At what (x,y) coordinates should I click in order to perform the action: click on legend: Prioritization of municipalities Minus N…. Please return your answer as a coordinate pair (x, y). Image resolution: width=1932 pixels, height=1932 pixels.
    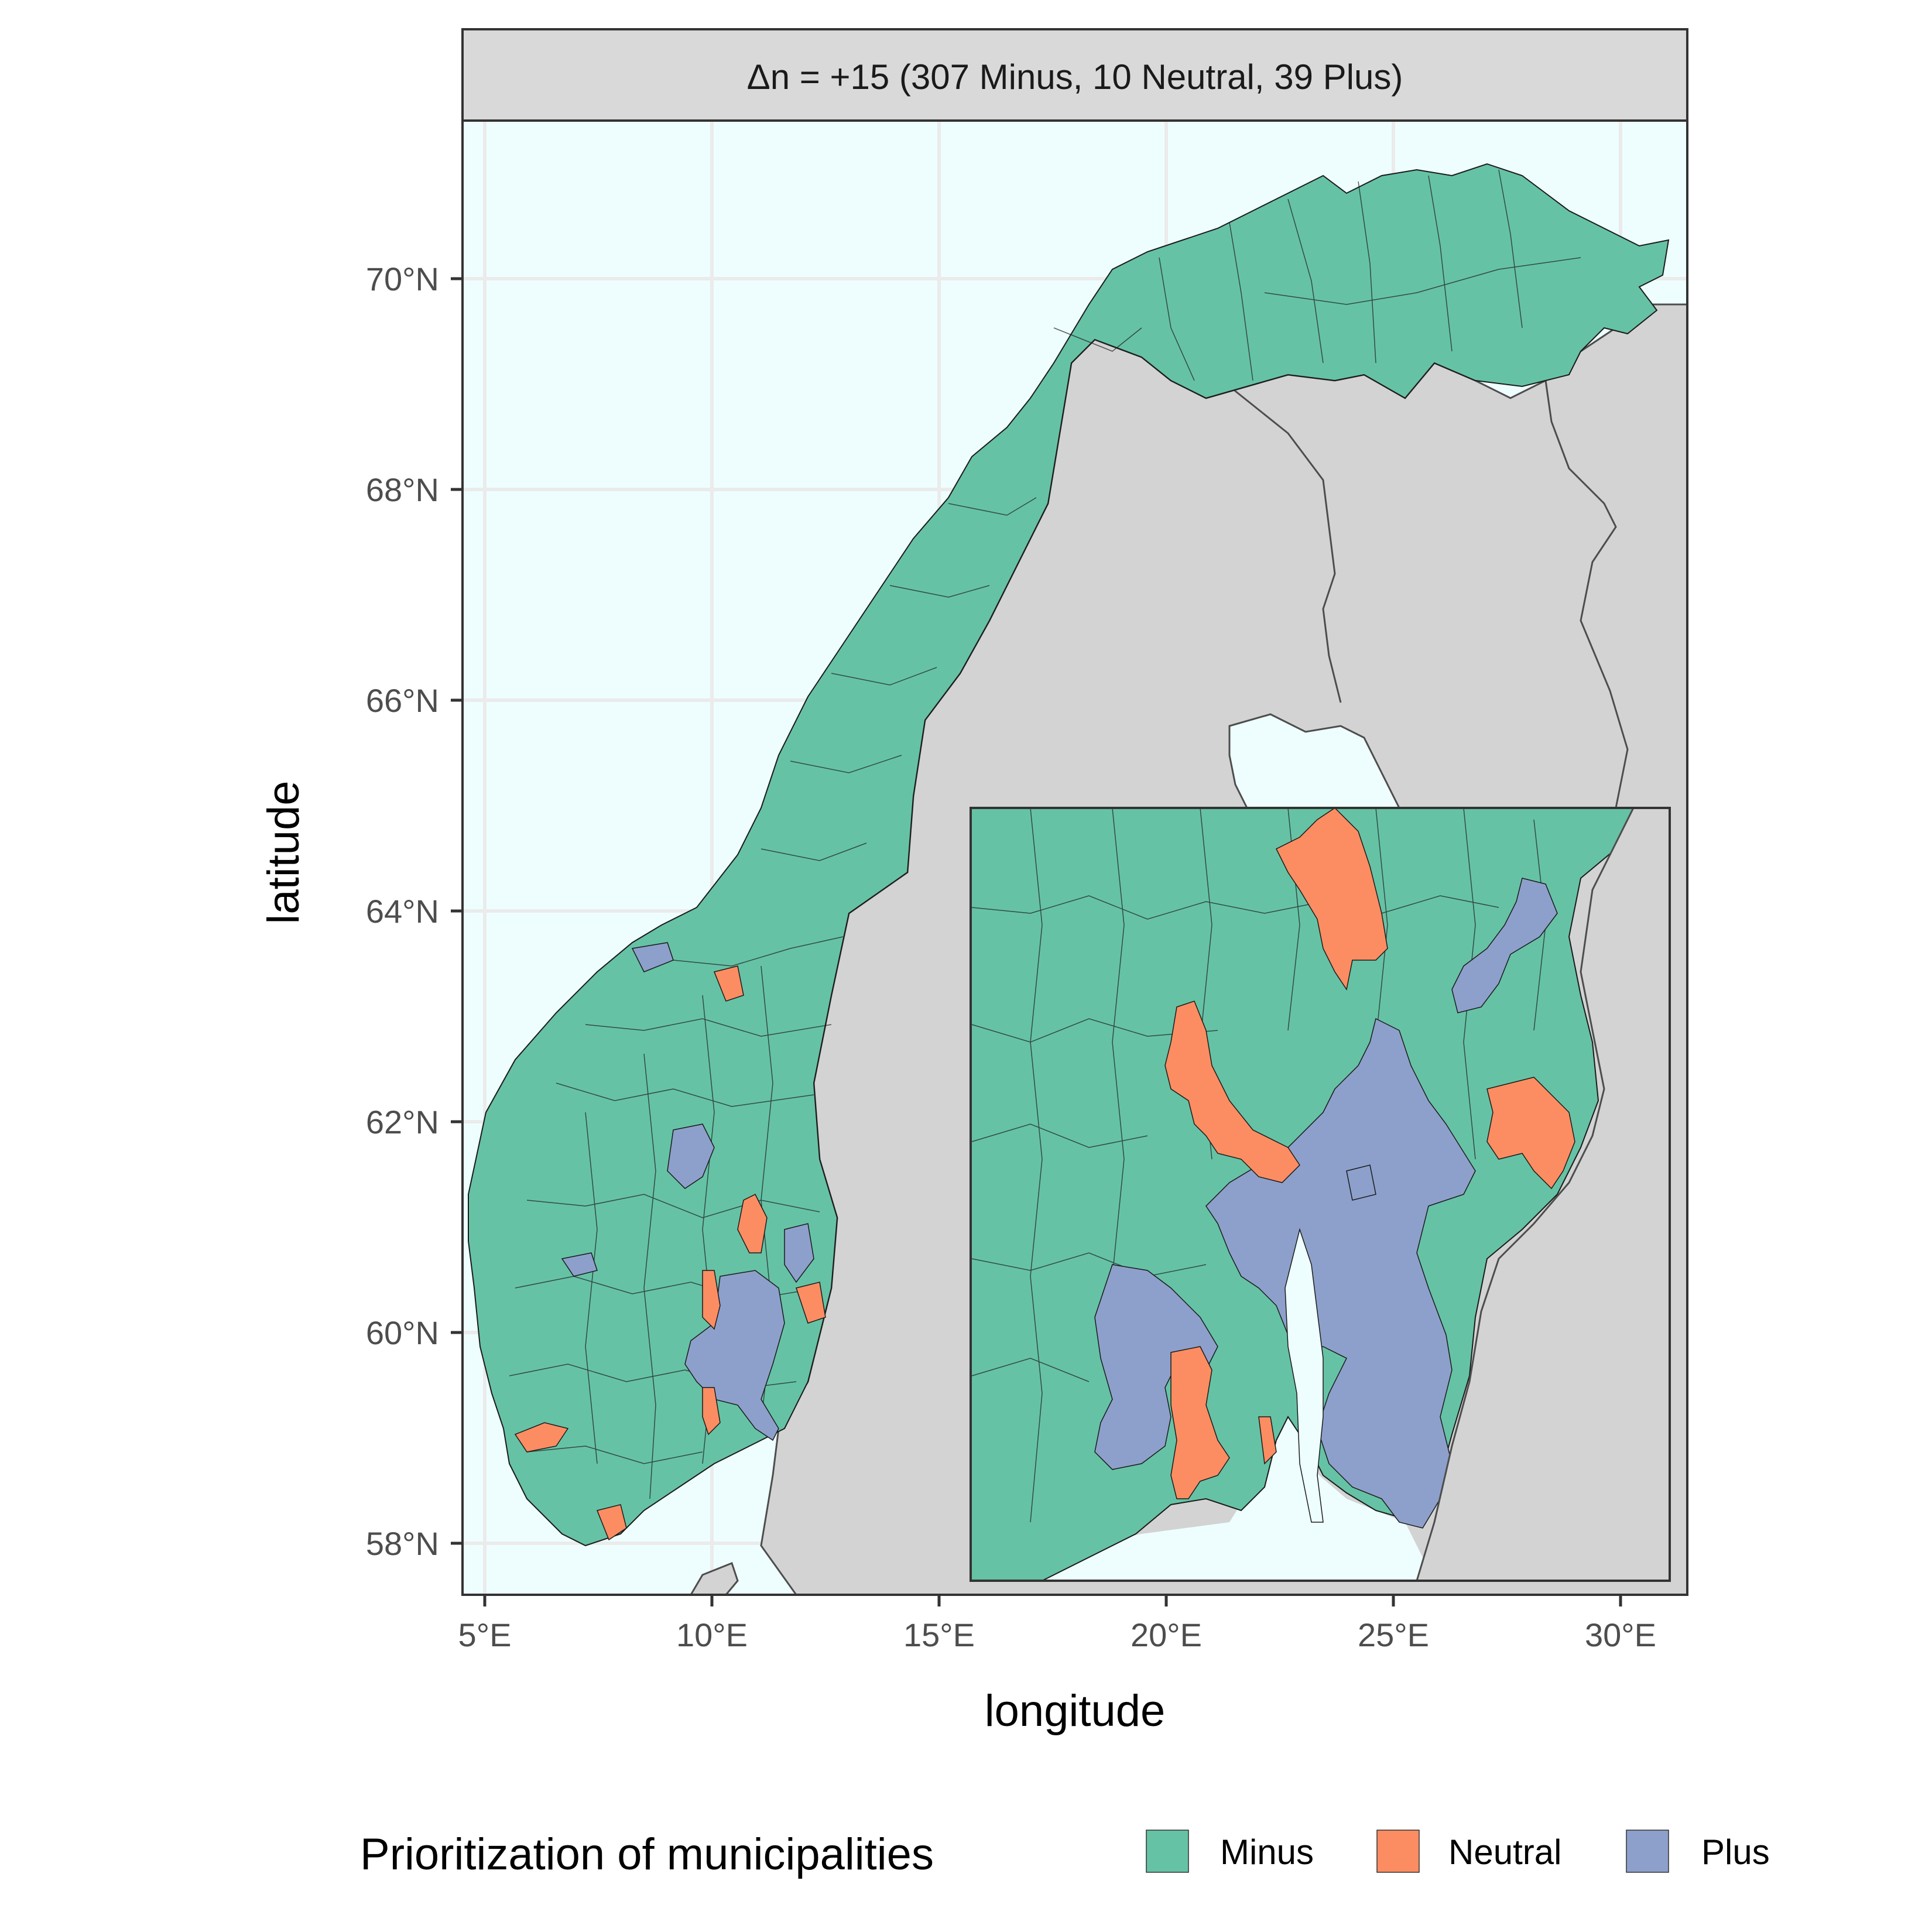
    Looking at the image, I should click on (1065, 1854).